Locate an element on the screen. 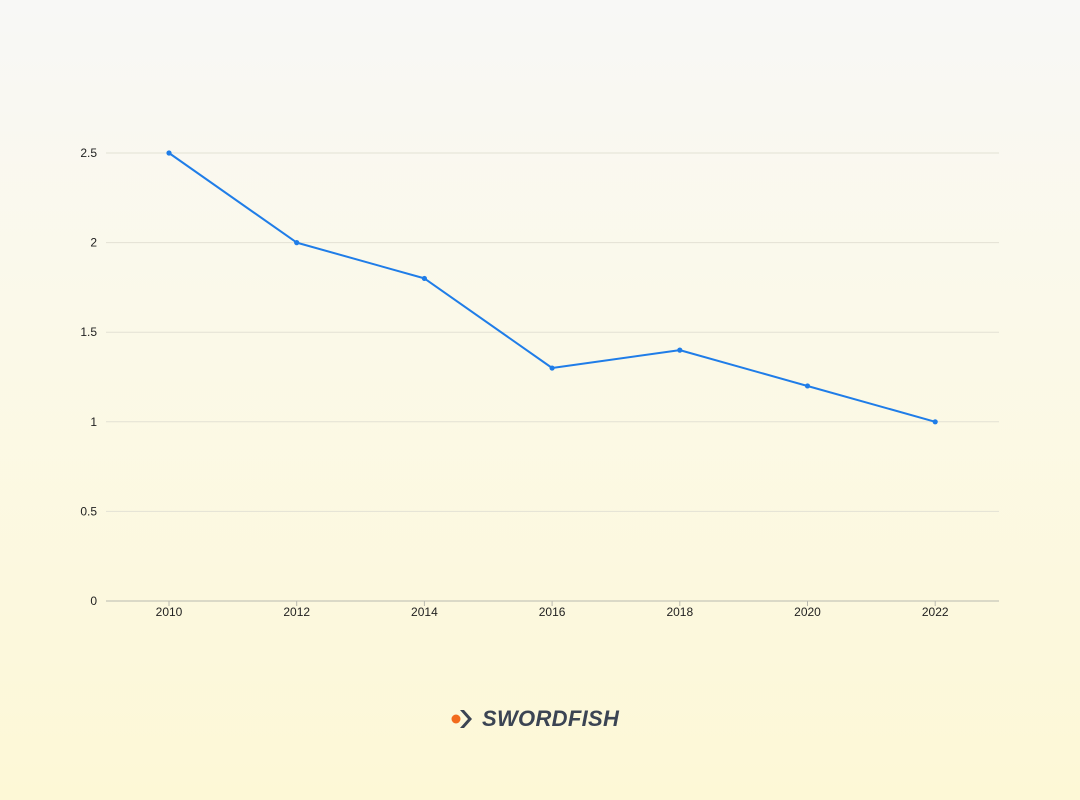 The height and width of the screenshot is (800, 1080). x-tick-label: 2018 is located at coordinates (679, 612).